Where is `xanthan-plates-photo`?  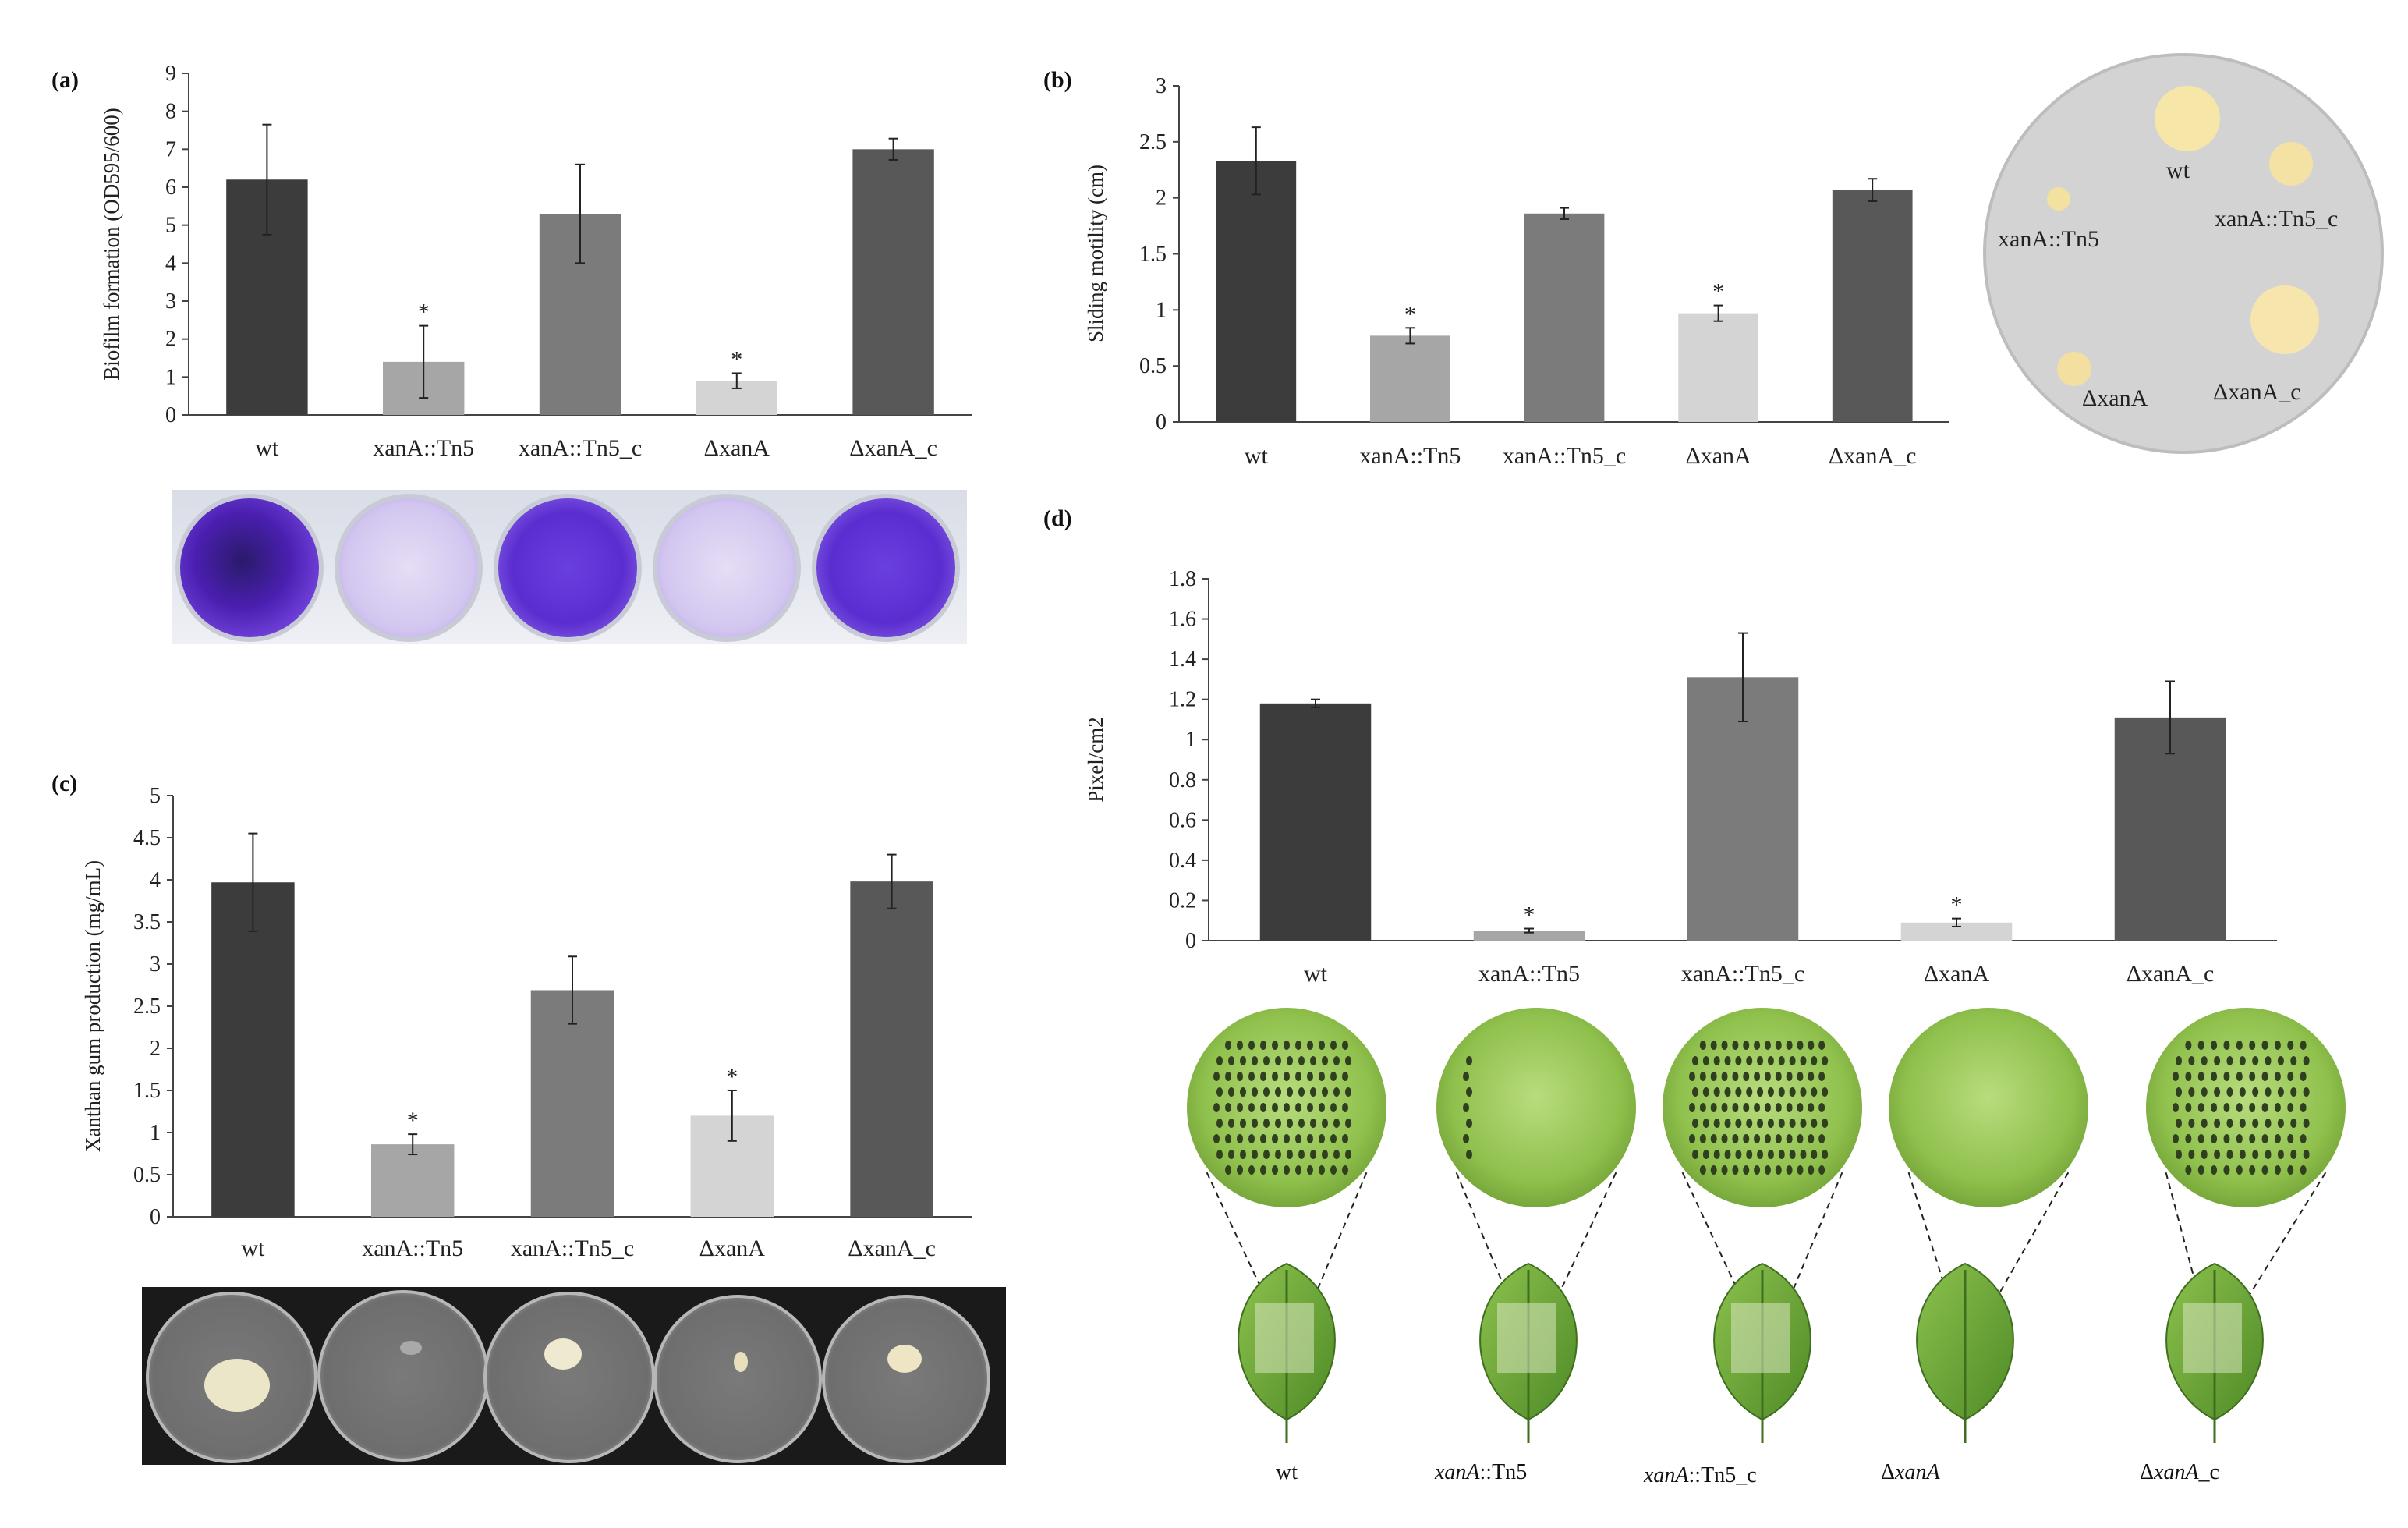
xanthan-plates-photo is located at coordinates (574, 1376).